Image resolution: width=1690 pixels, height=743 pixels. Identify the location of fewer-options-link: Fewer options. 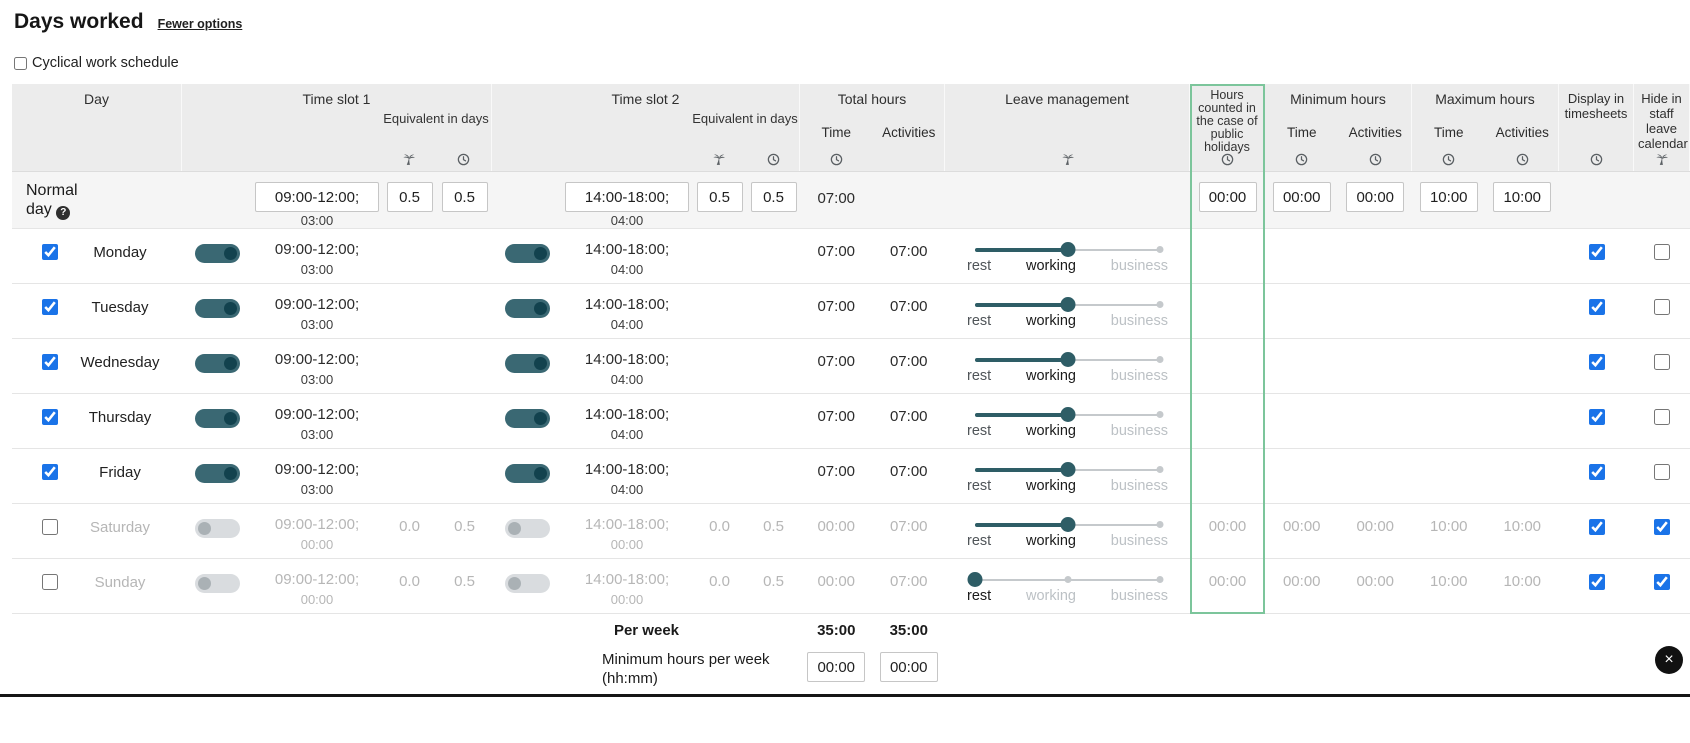
(200, 24).